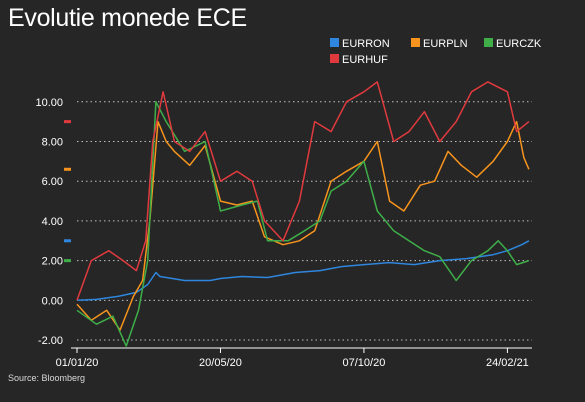 The height and width of the screenshot is (402, 585). What do you see at coordinates (77, 363) in the screenshot?
I see `x-tick-label: 01/01/20` at bounding box center [77, 363].